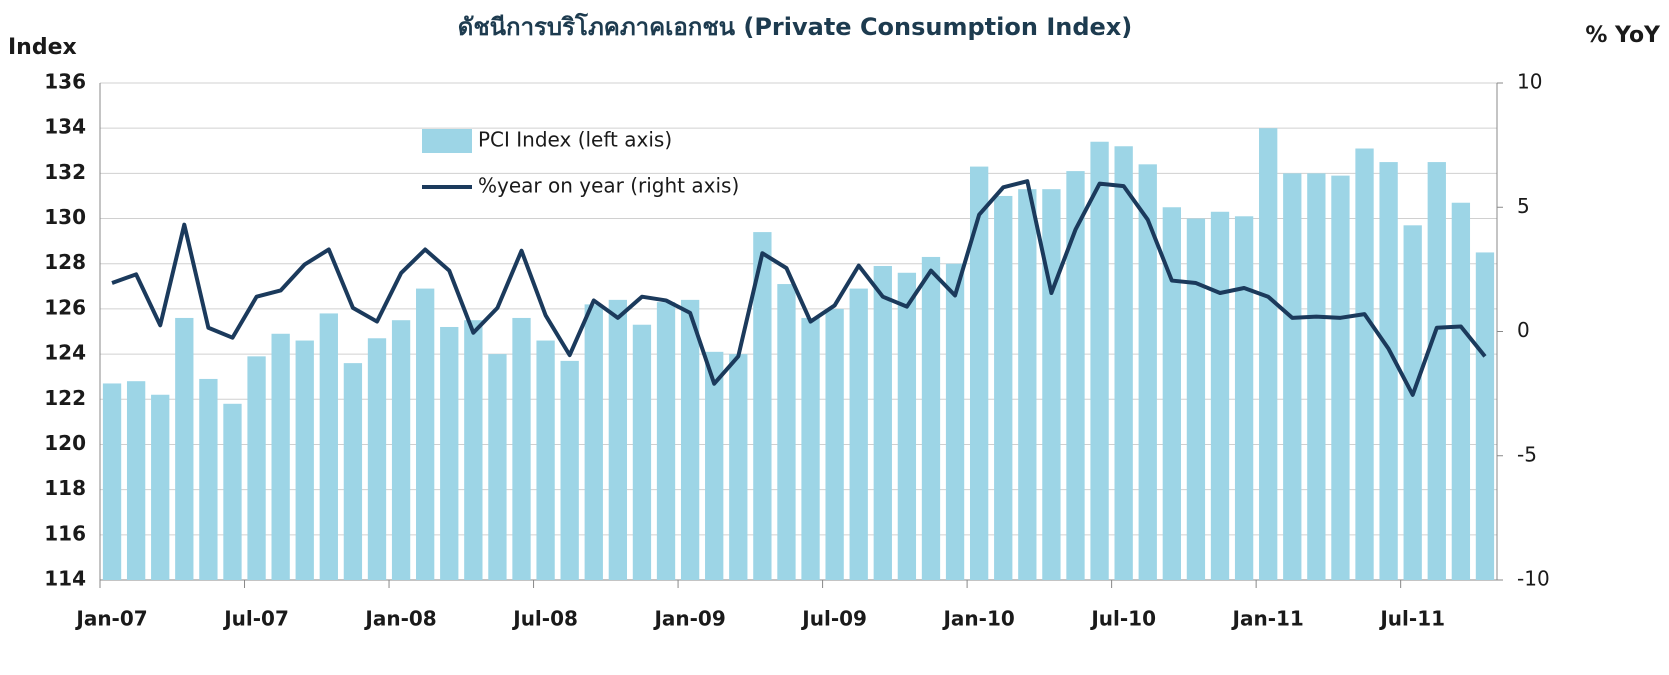 This screenshot has width=1669, height=675. I want to click on x-tick-label: Jan-07, so click(110, 619).